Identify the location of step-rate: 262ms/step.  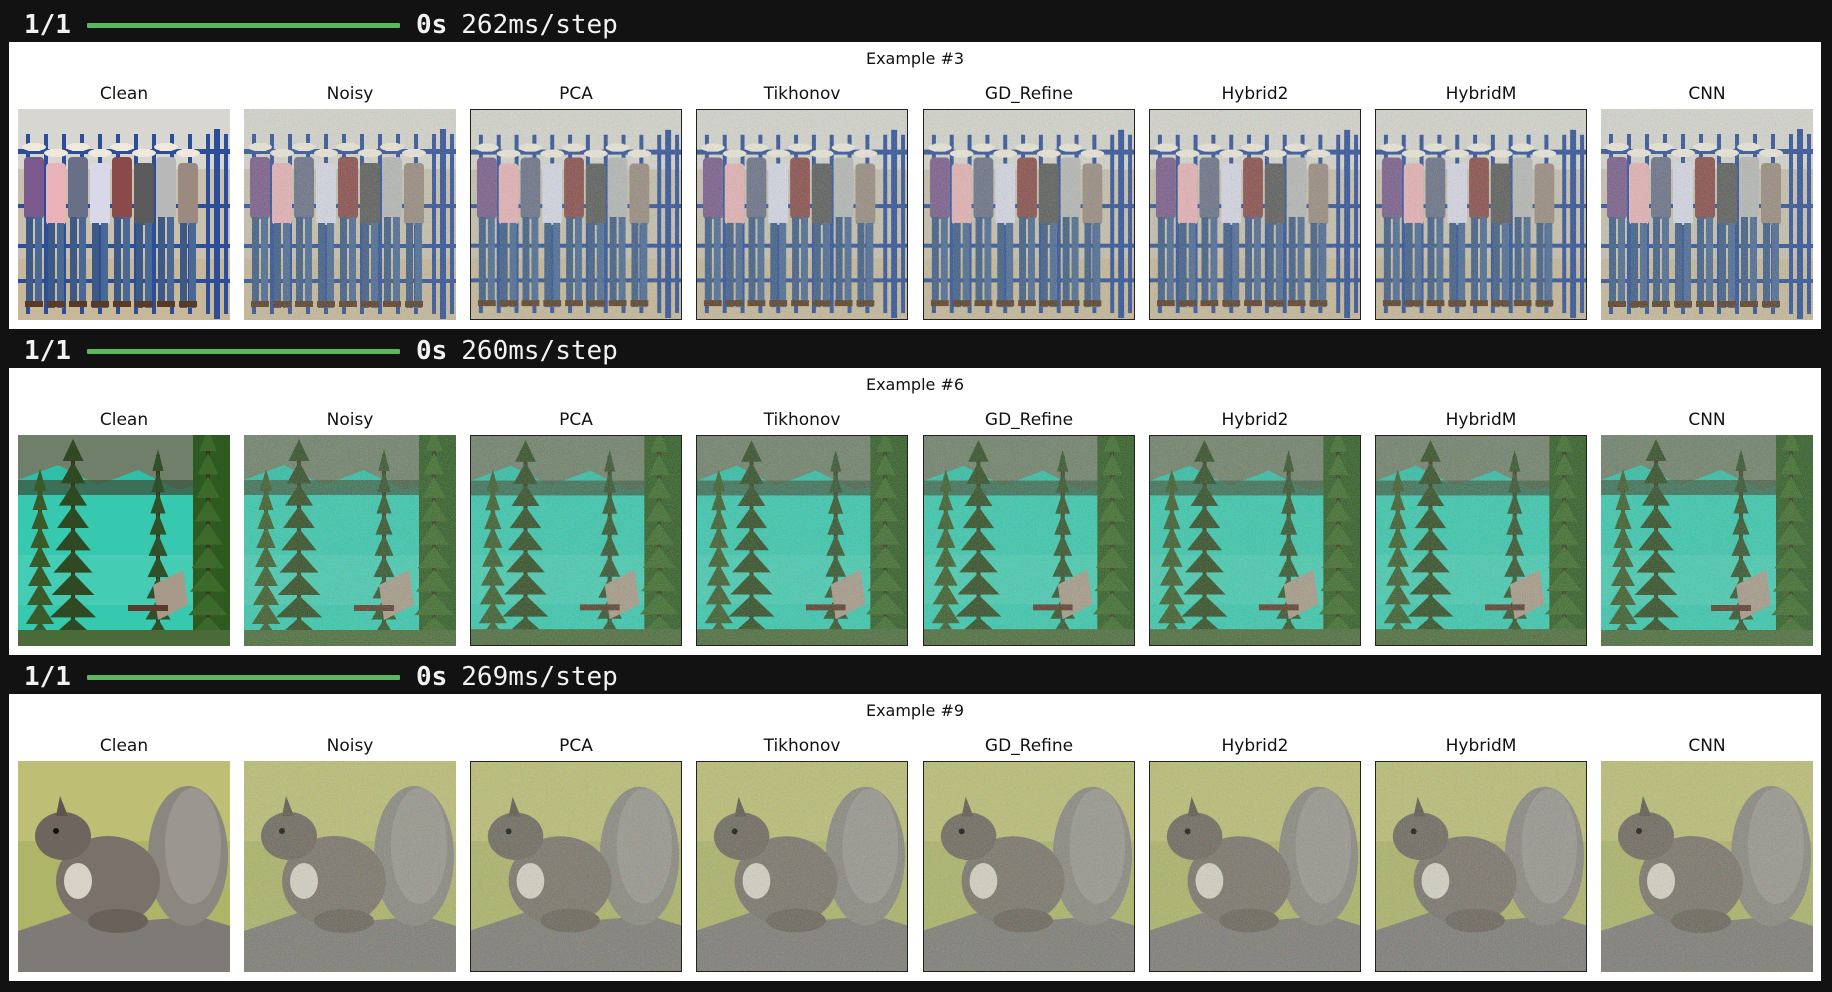
(539, 25).